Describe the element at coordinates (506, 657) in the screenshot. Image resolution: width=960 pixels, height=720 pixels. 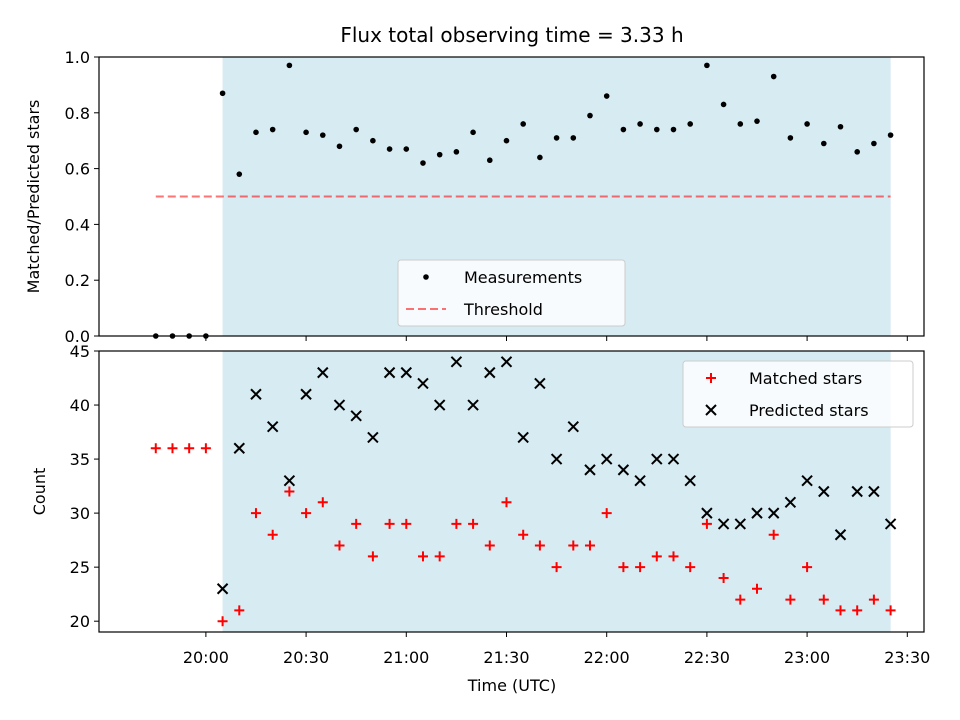
I see `x-tick-label: 21:30` at that location.